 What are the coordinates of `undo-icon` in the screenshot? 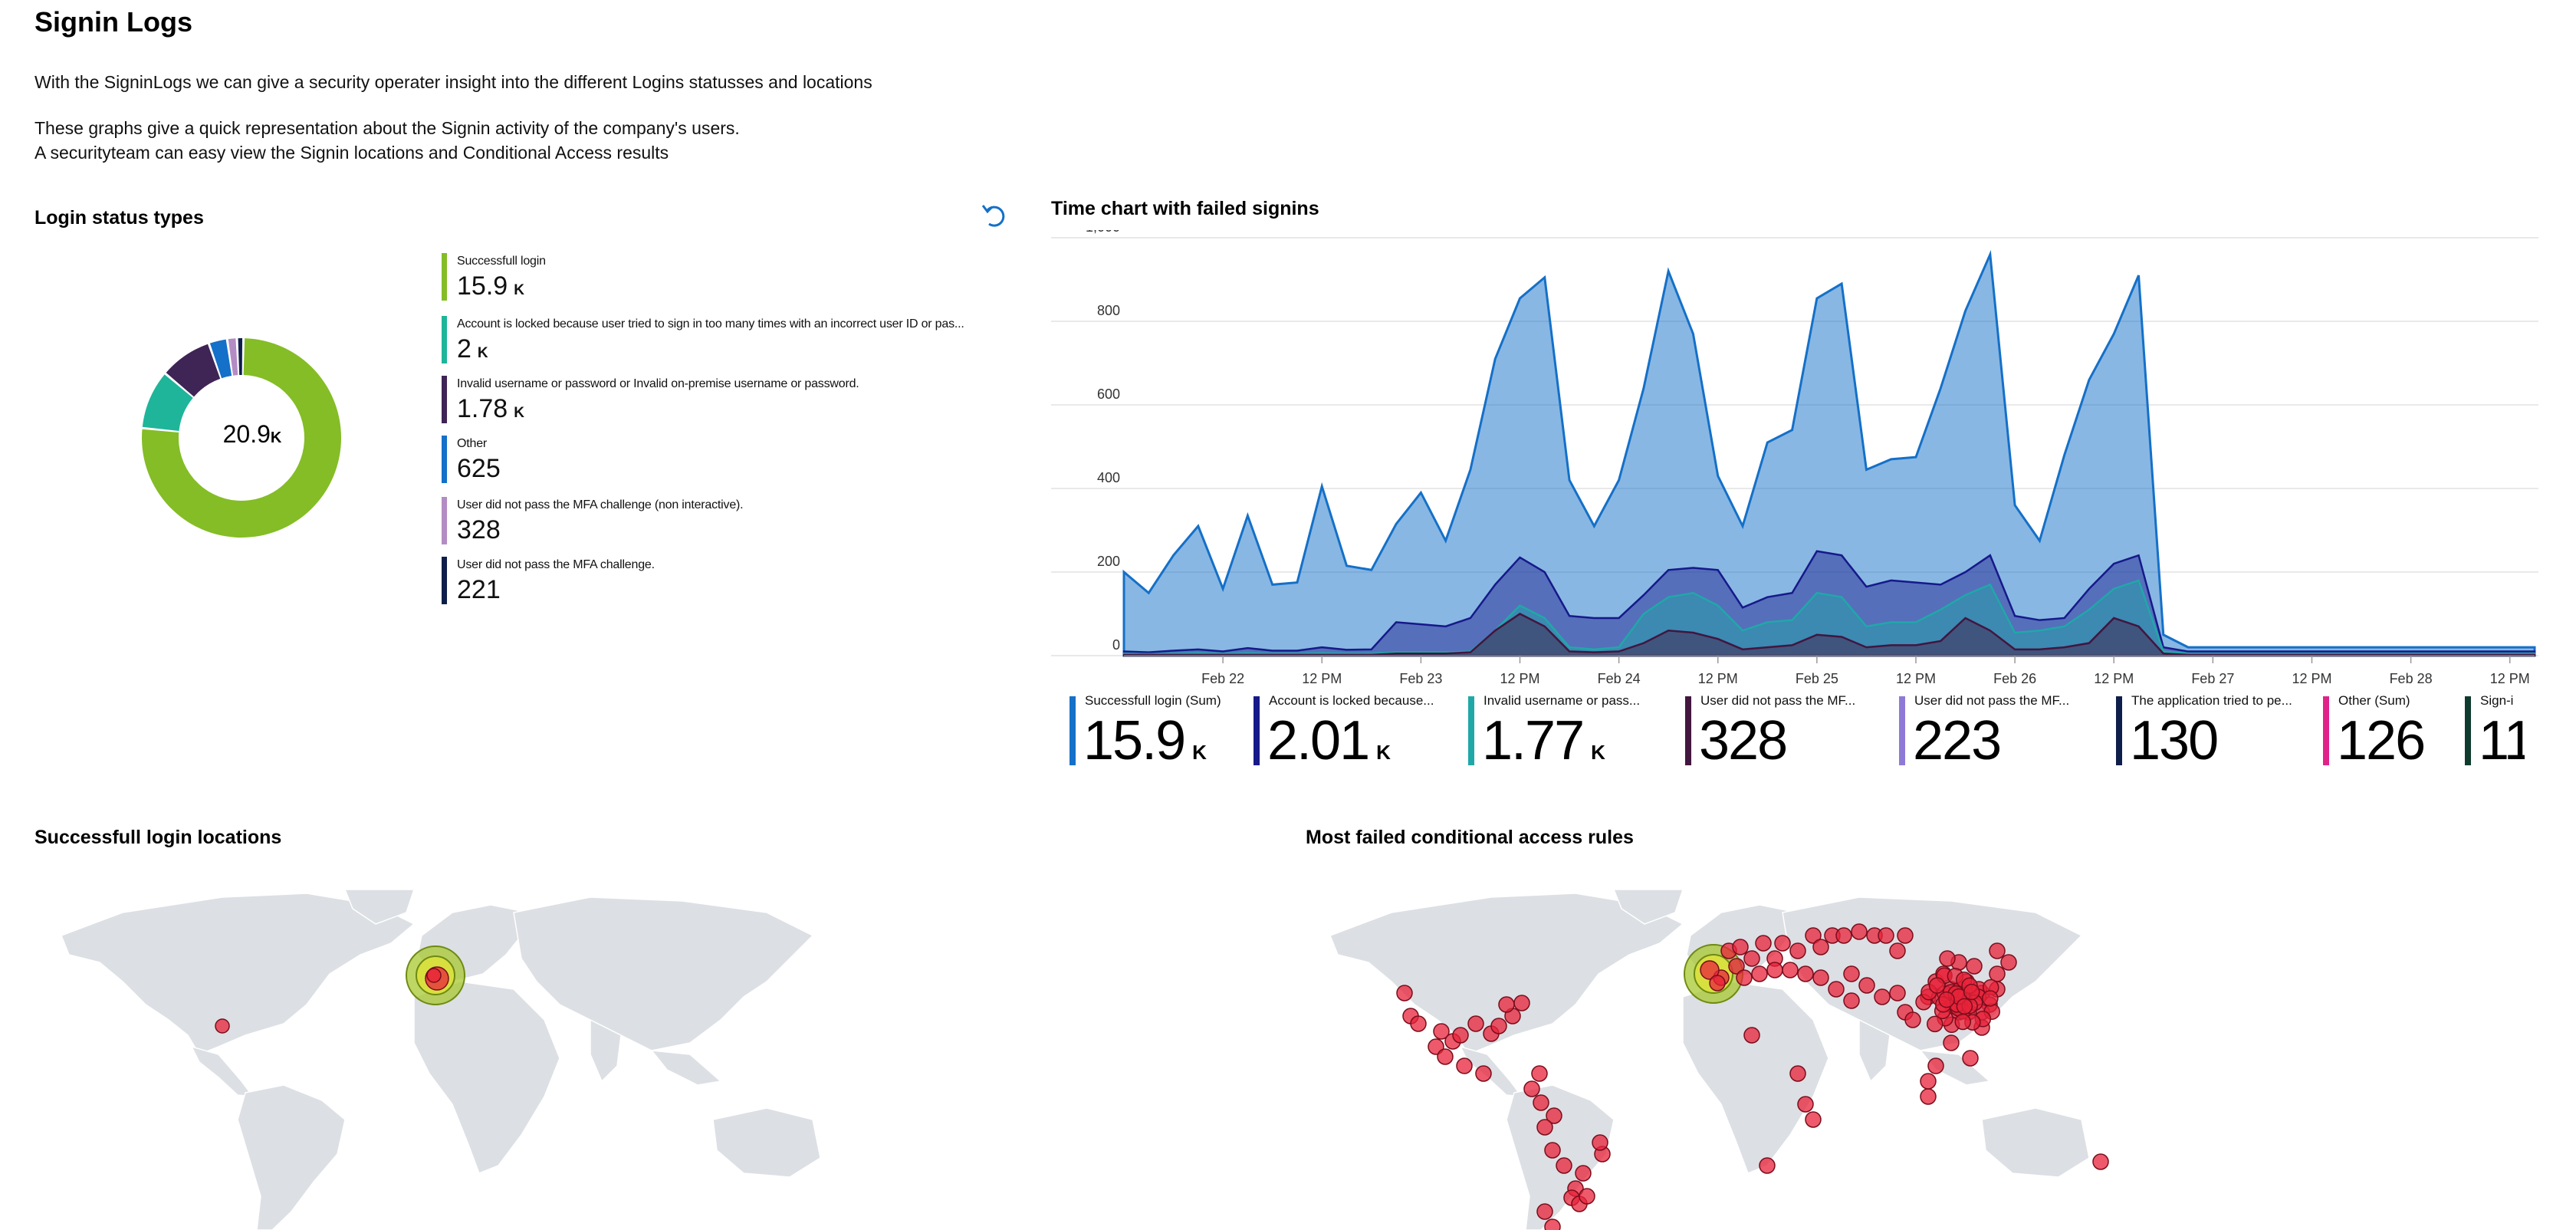 It's located at (993, 216).